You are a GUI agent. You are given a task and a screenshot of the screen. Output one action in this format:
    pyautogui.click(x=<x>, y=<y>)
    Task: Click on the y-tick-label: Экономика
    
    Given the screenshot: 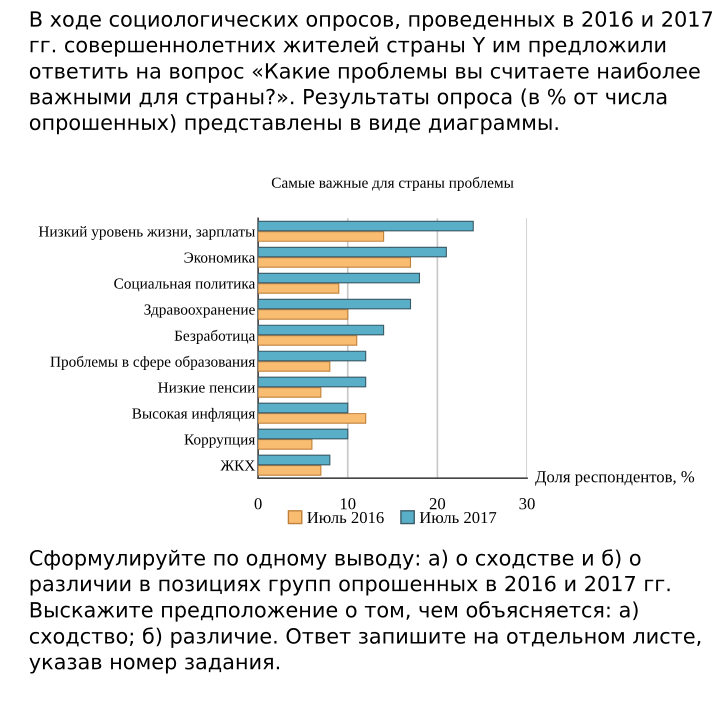 What is the action you would take?
    pyautogui.click(x=220, y=257)
    